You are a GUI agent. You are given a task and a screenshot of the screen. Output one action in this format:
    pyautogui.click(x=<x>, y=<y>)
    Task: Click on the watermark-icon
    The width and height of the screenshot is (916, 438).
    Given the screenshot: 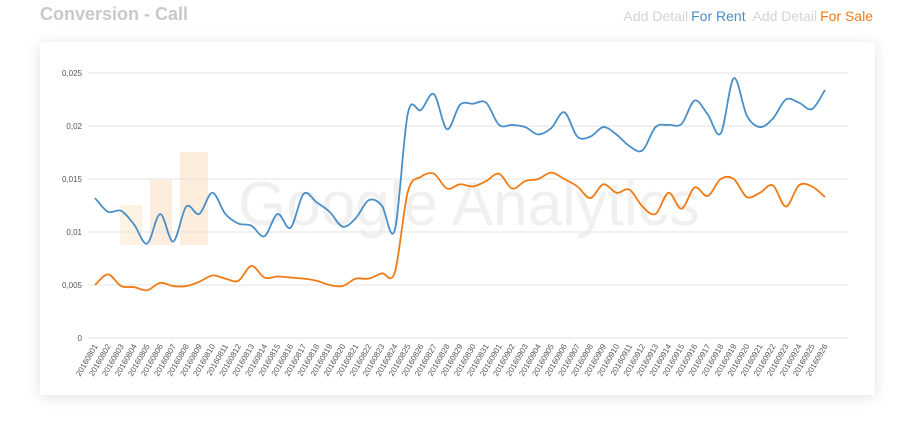 What is the action you would take?
    pyautogui.click(x=164, y=198)
    